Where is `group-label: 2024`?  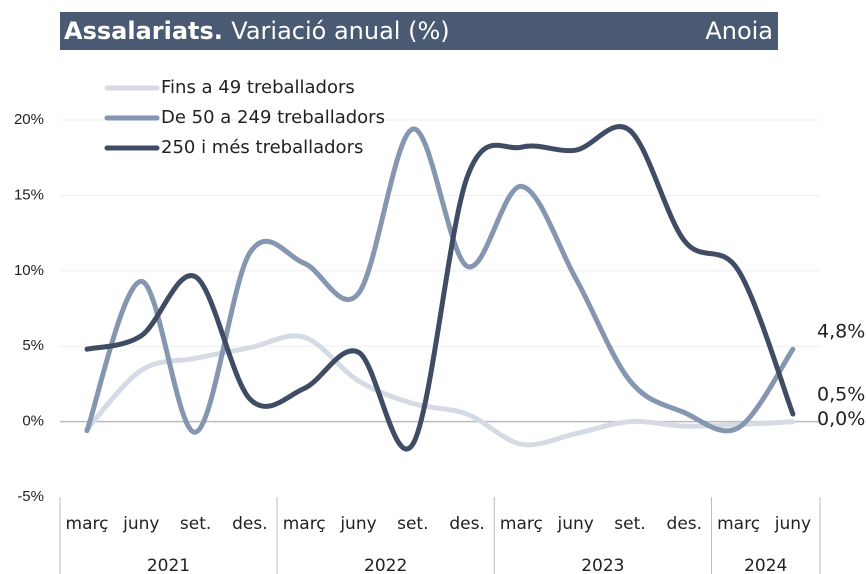 group-label: 2024 is located at coordinates (765, 565).